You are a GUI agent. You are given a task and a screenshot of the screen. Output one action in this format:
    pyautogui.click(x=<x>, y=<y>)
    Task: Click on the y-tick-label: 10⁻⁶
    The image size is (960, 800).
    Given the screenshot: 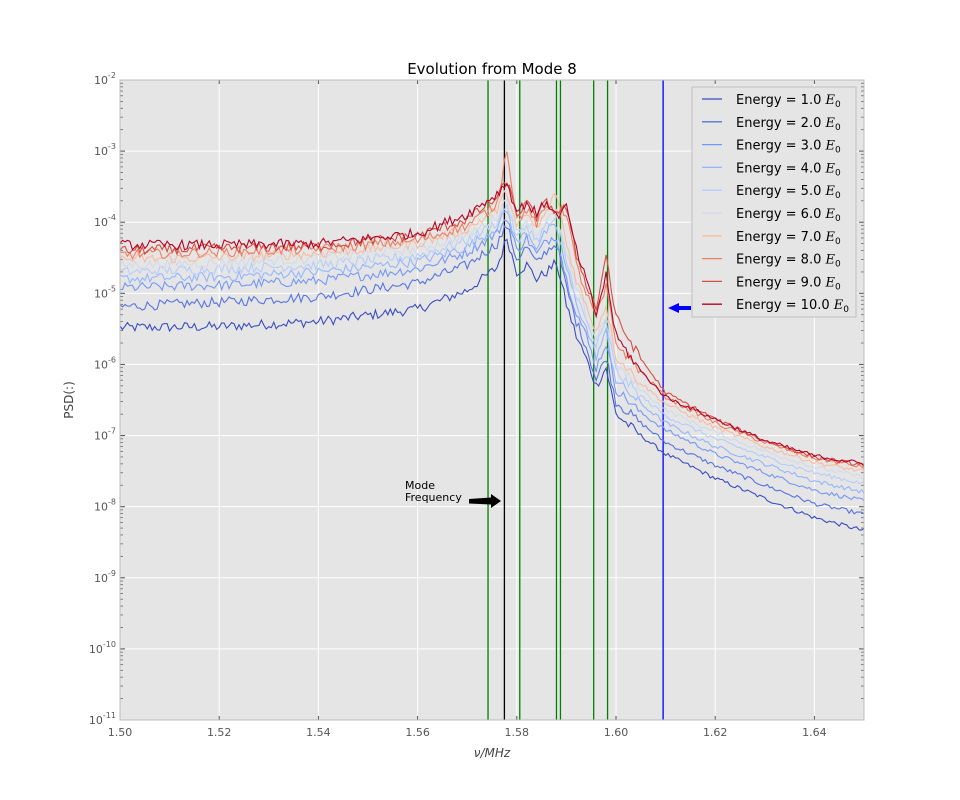 What is the action you would take?
    pyautogui.click(x=105, y=363)
    